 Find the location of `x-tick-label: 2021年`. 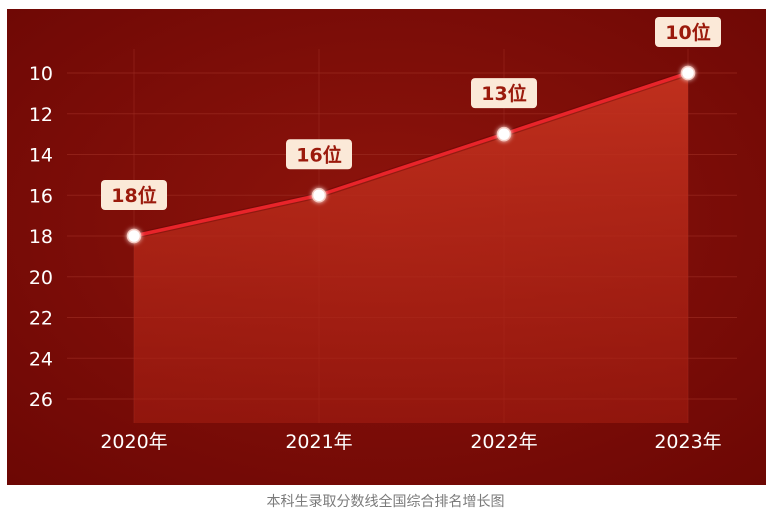

x-tick-label: 2021年 is located at coordinates (318, 442).